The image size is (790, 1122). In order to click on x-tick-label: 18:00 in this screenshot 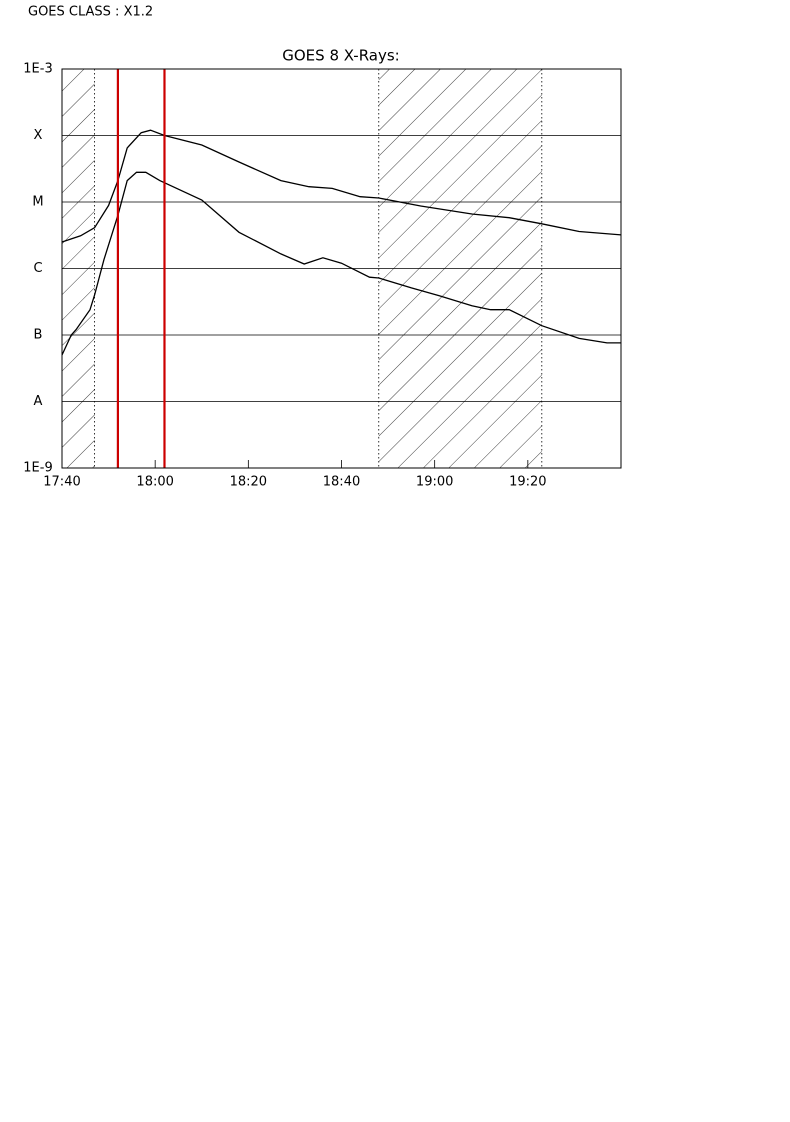, I will do `click(154, 482)`.